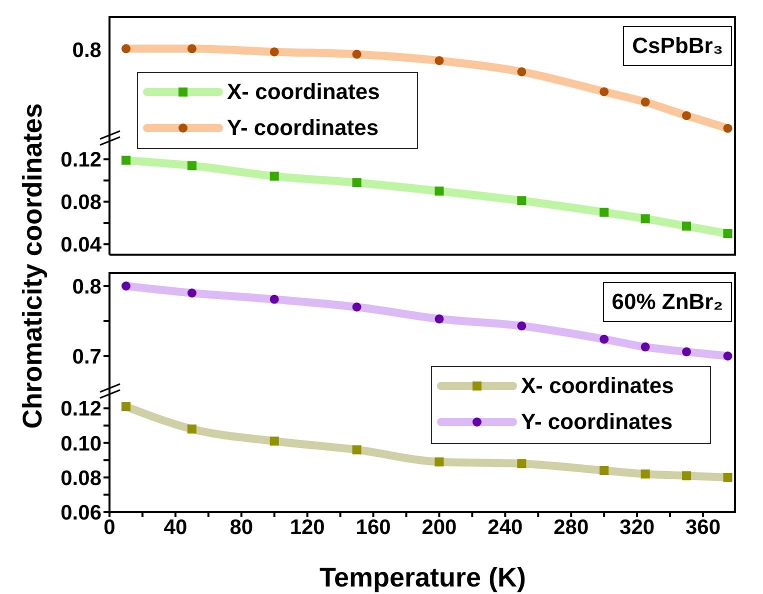  I want to click on x-tick-label: 240, so click(505, 527).